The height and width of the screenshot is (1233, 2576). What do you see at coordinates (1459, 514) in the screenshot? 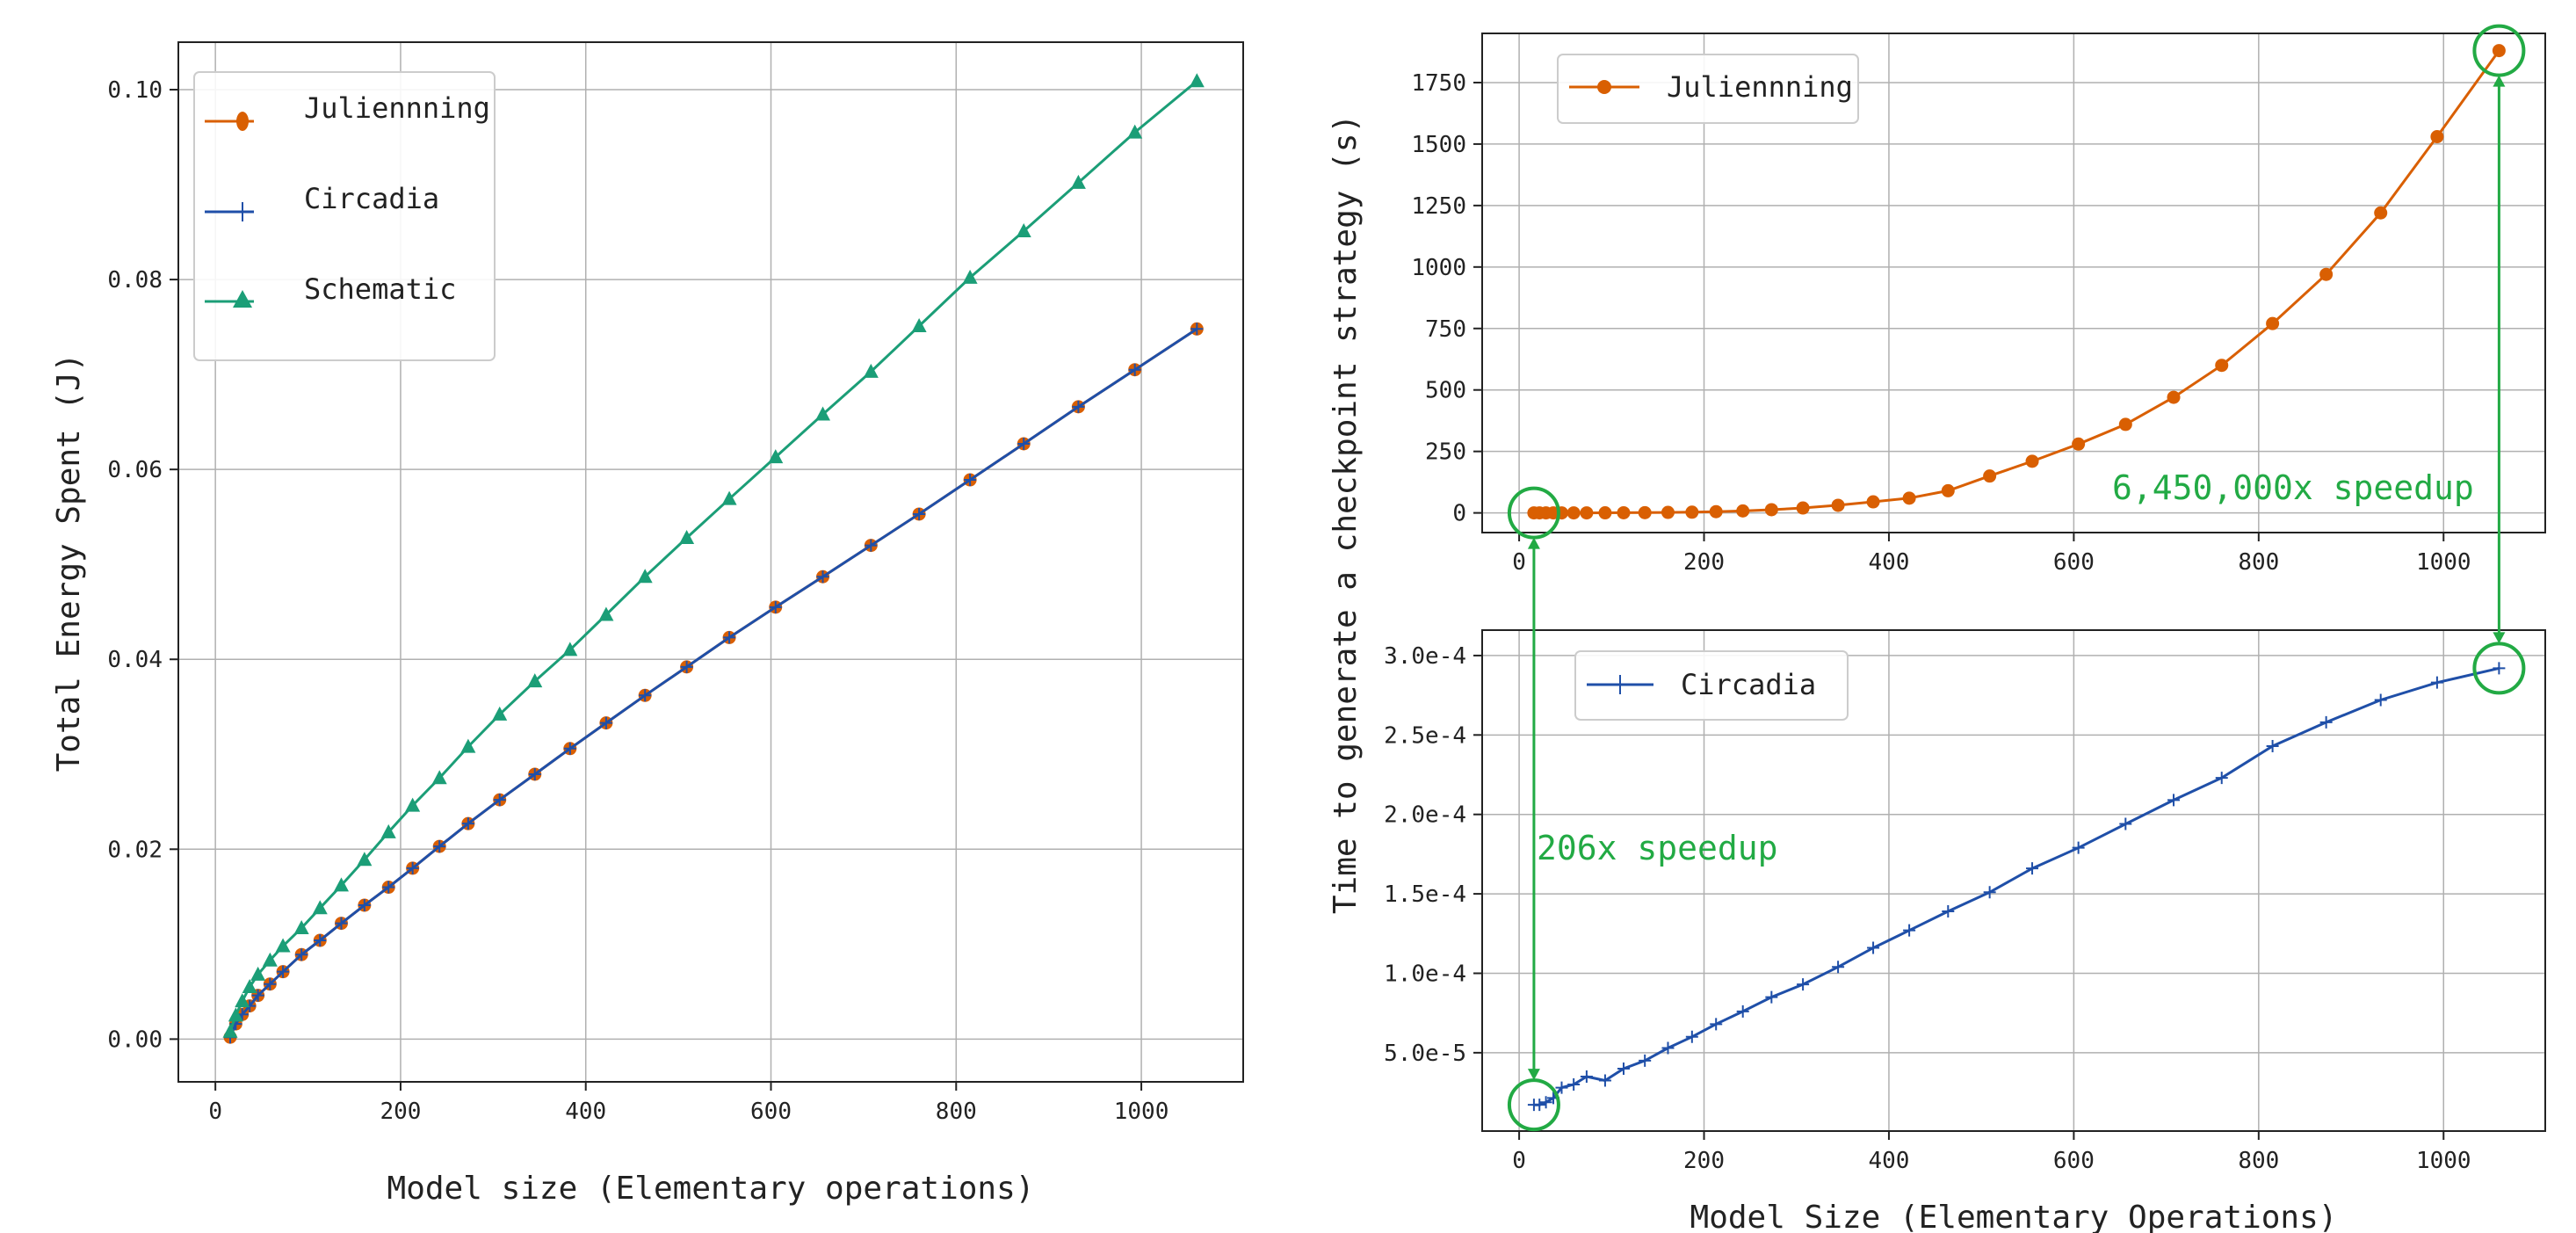
I see `y-tick-label: 0` at bounding box center [1459, 514].